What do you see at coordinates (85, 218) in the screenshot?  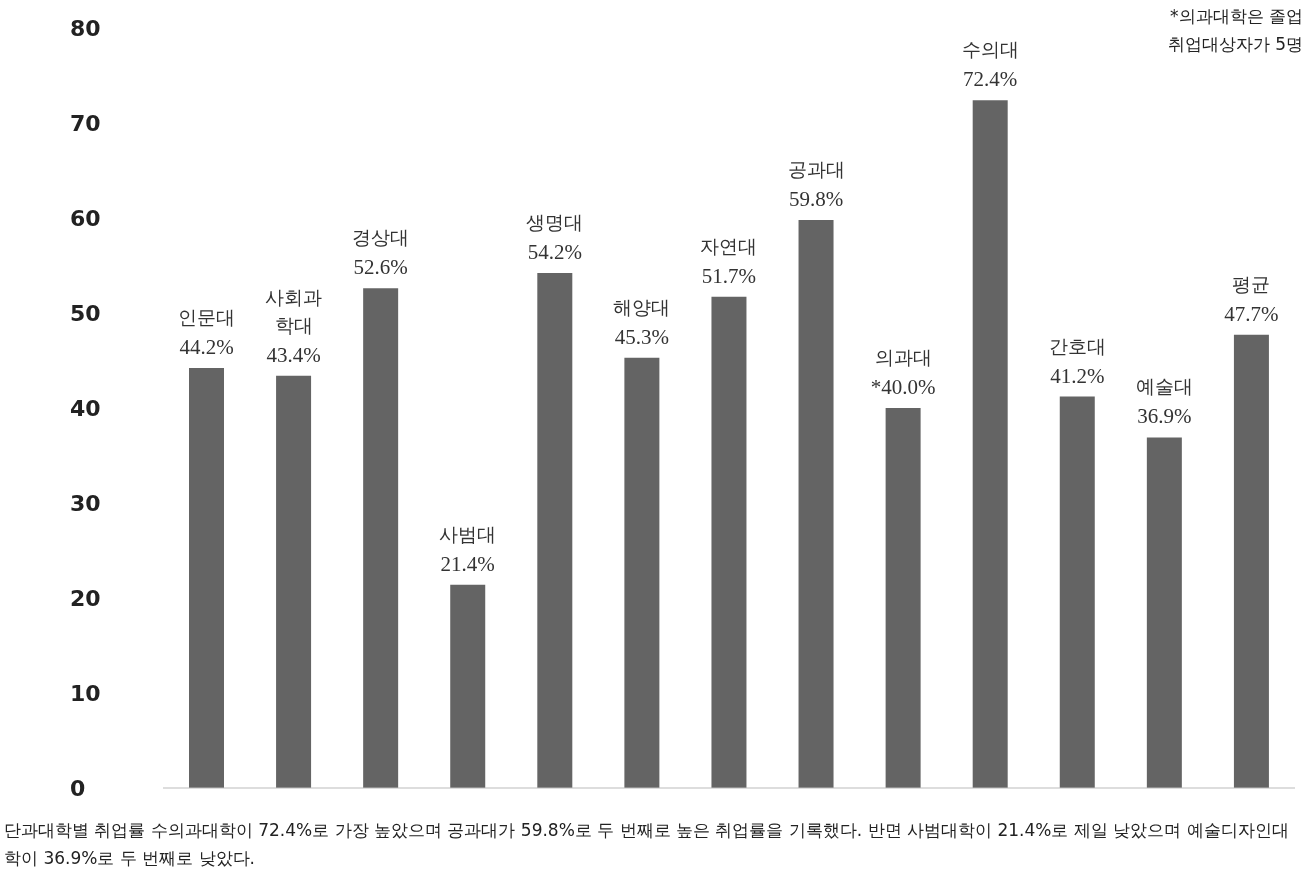 I see `y-tick-label: 60` at bounding box center [85, 218].